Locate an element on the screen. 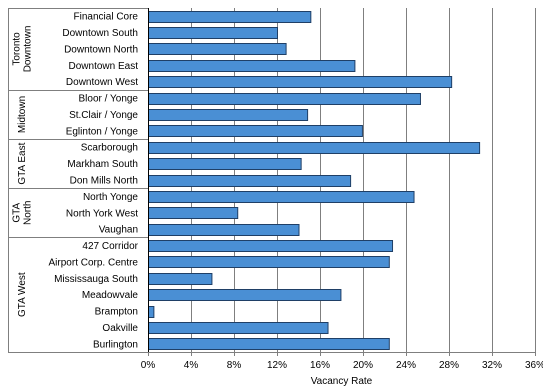  x-axis-title: Vacancy Rate is located at coordinates (342, 381).